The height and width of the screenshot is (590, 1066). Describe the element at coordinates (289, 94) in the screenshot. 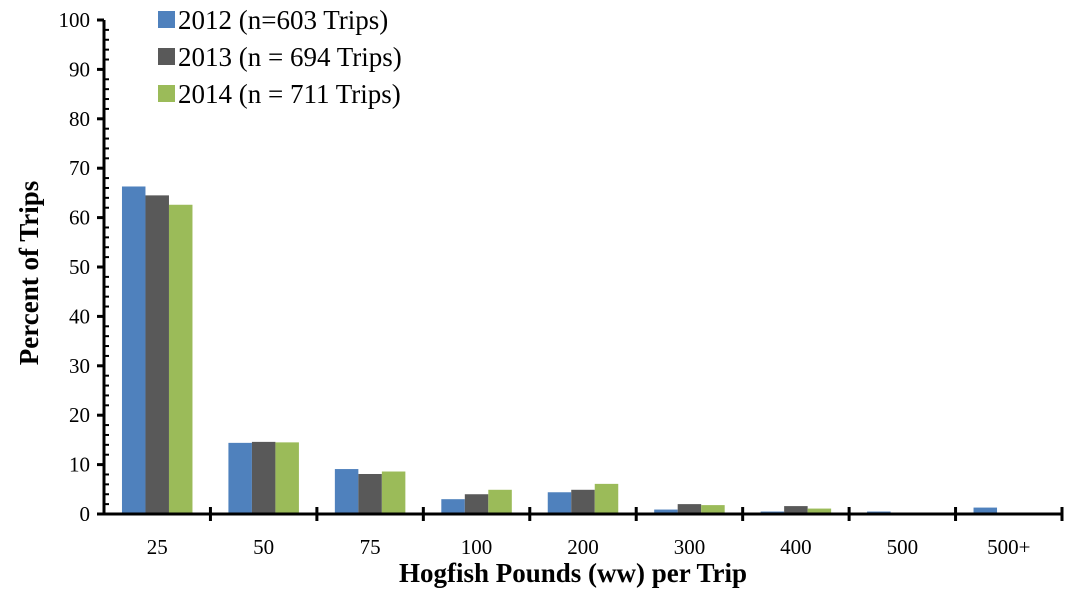

I see `legend-label: 2014 (n = 711 Trips)` at that location.